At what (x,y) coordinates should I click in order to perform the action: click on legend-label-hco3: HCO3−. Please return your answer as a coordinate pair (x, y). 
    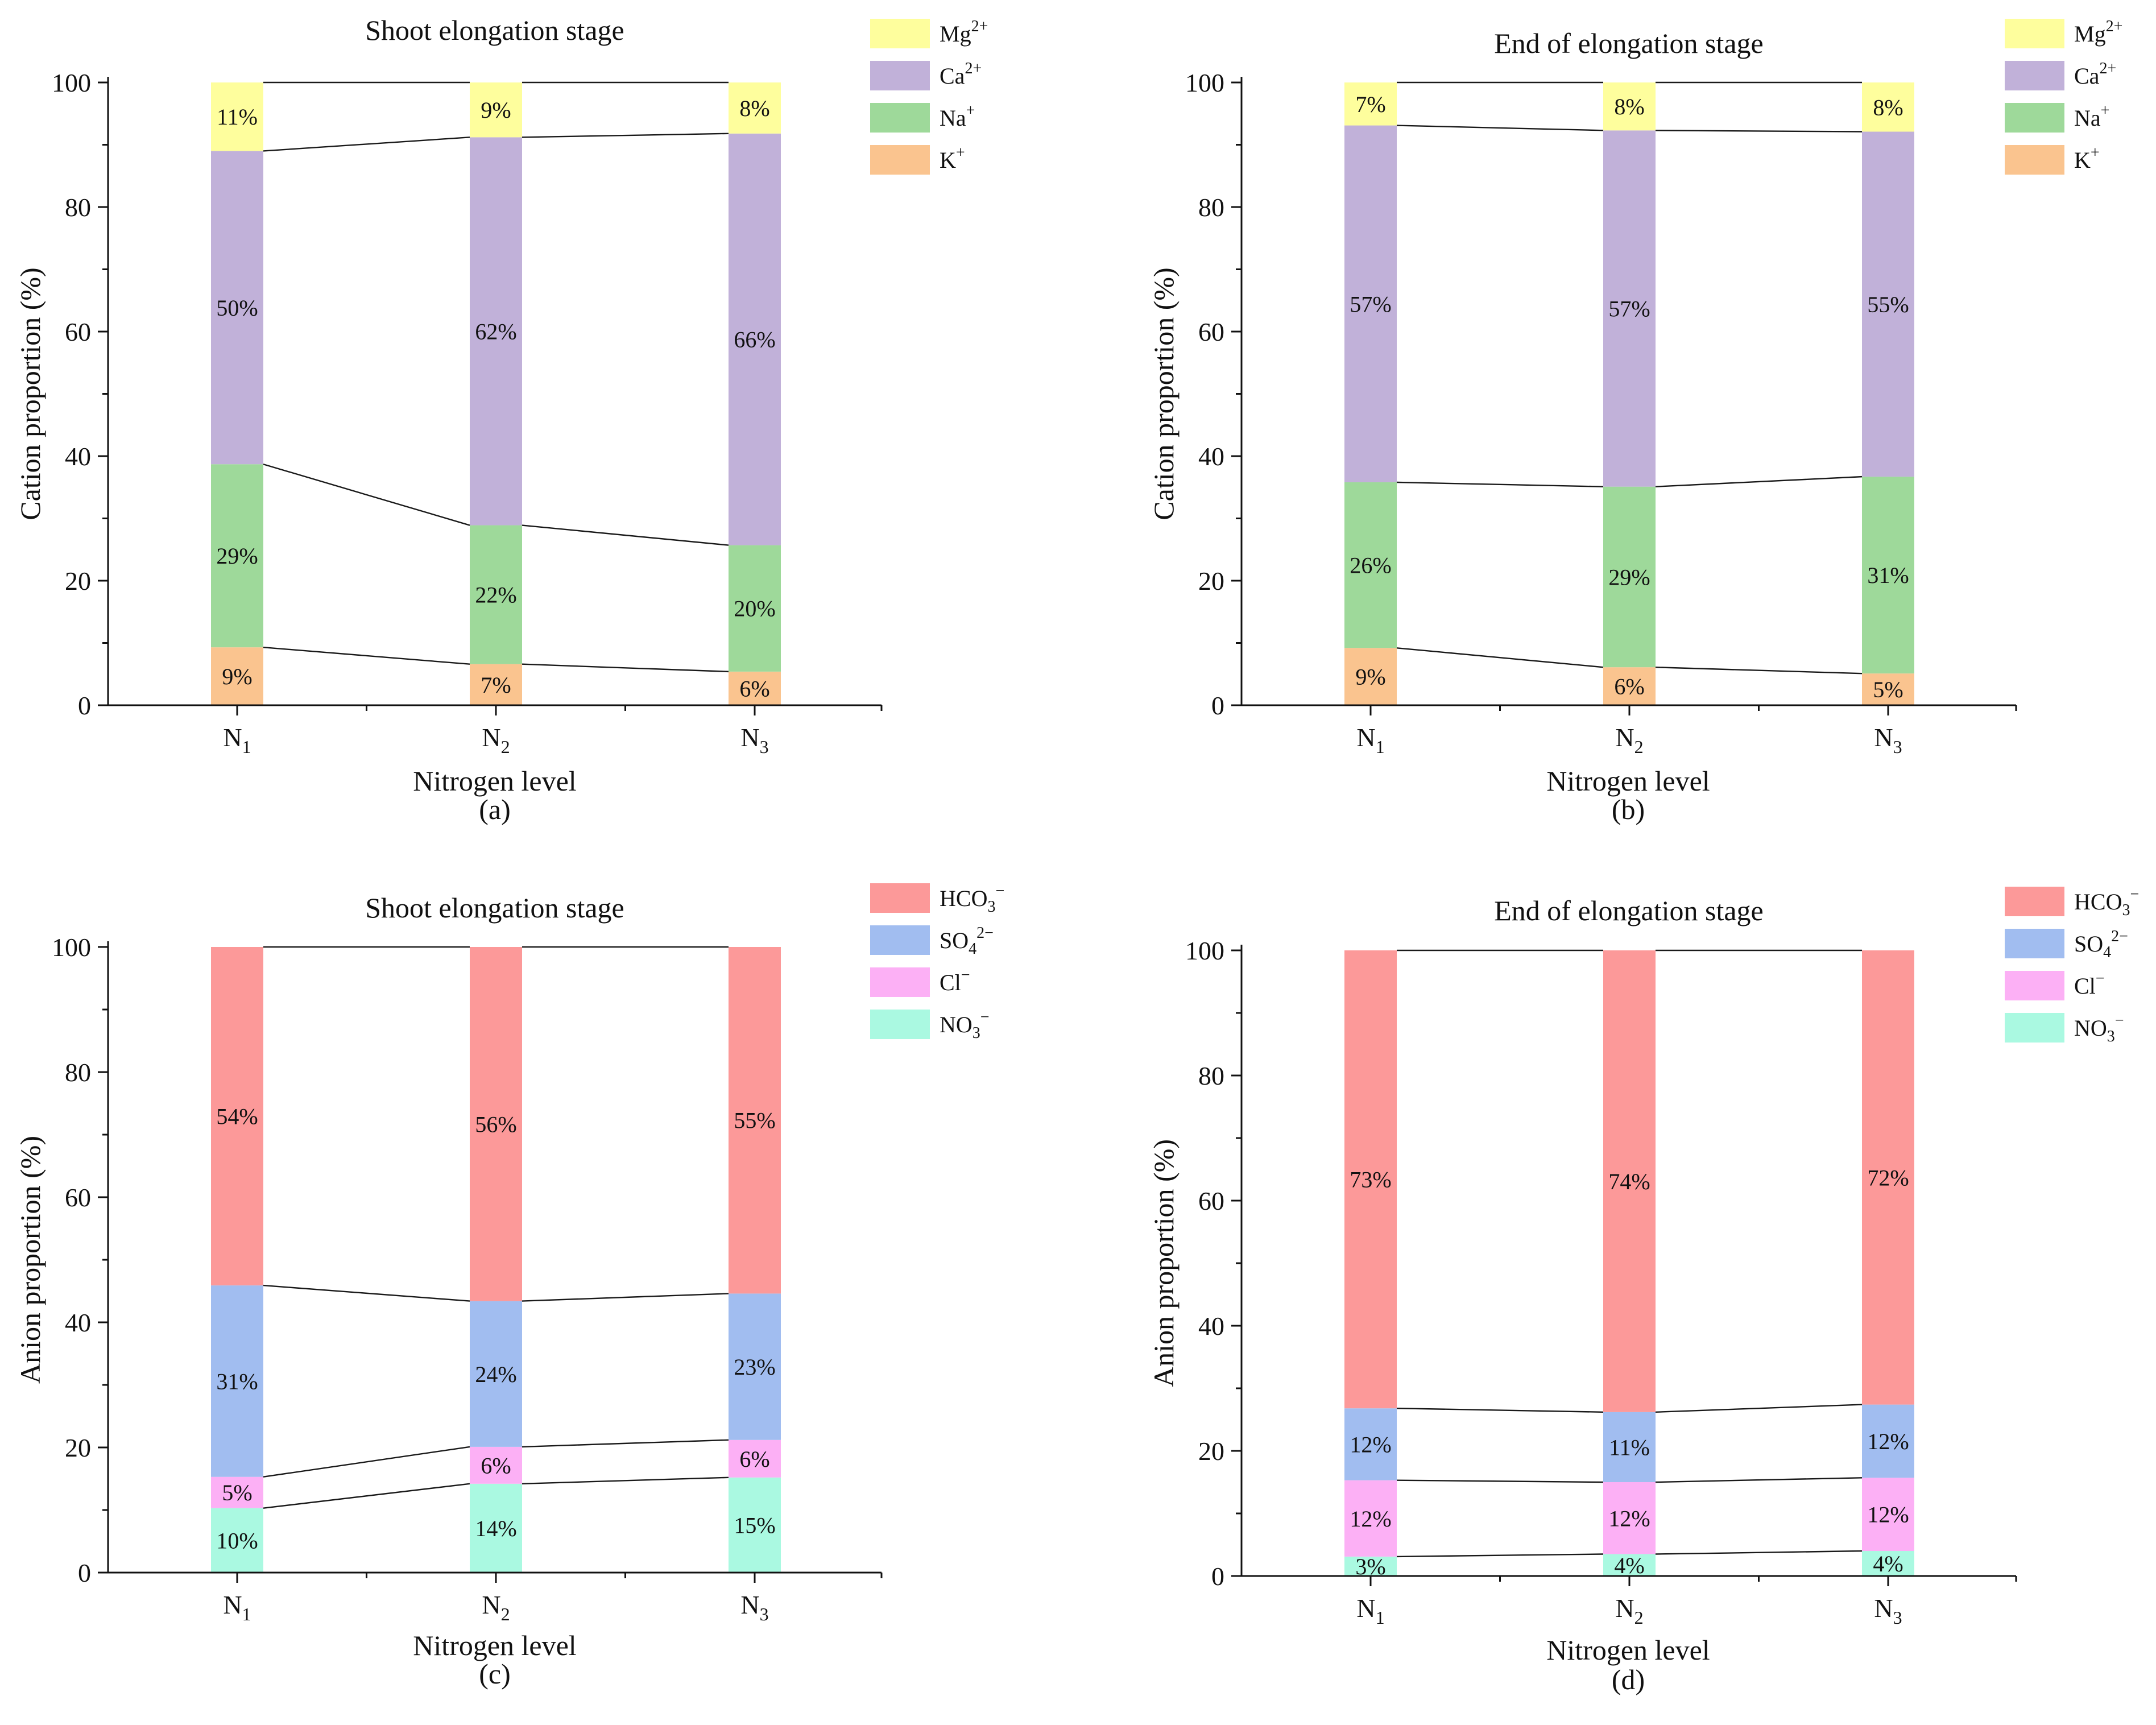
    Looking at the image, I should click on (2106, 902).